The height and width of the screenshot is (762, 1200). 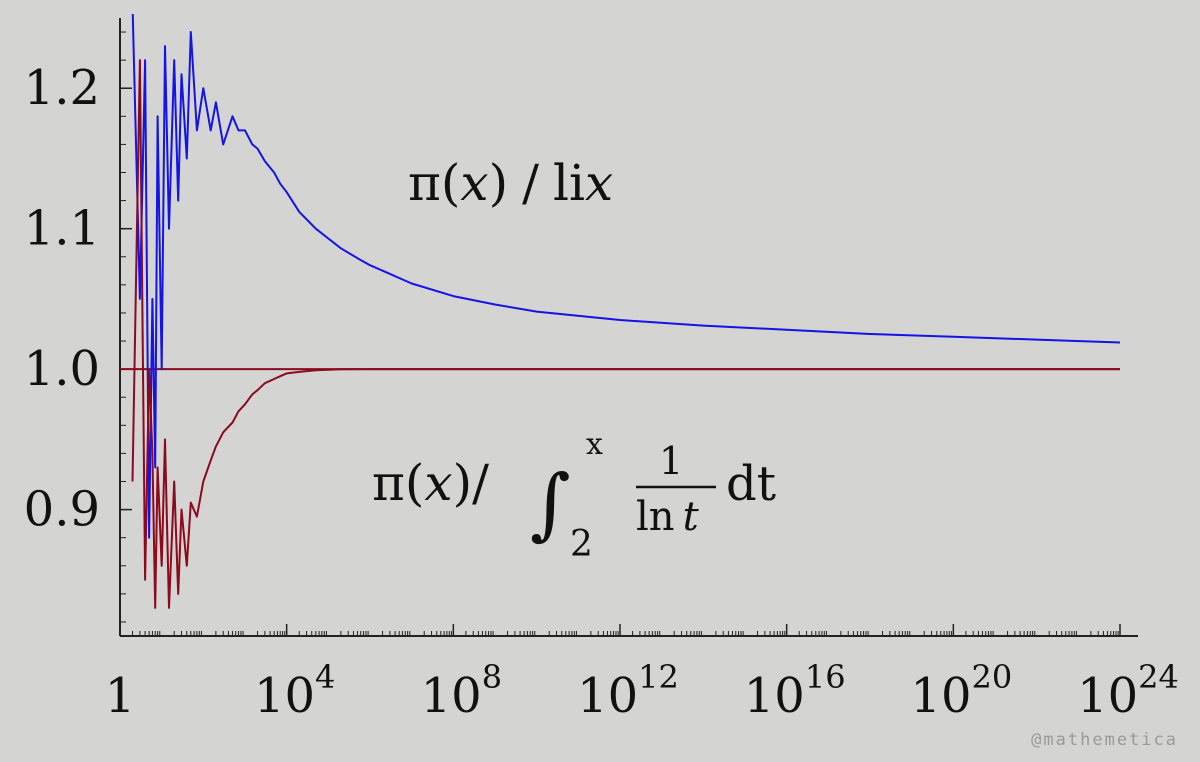 What do you see at coordinates (574, 496) in the screenshot?
I see `annotation-lower: π(x)/ ∫ x 2 1 ln t dt` at bounding box center [574, 496].